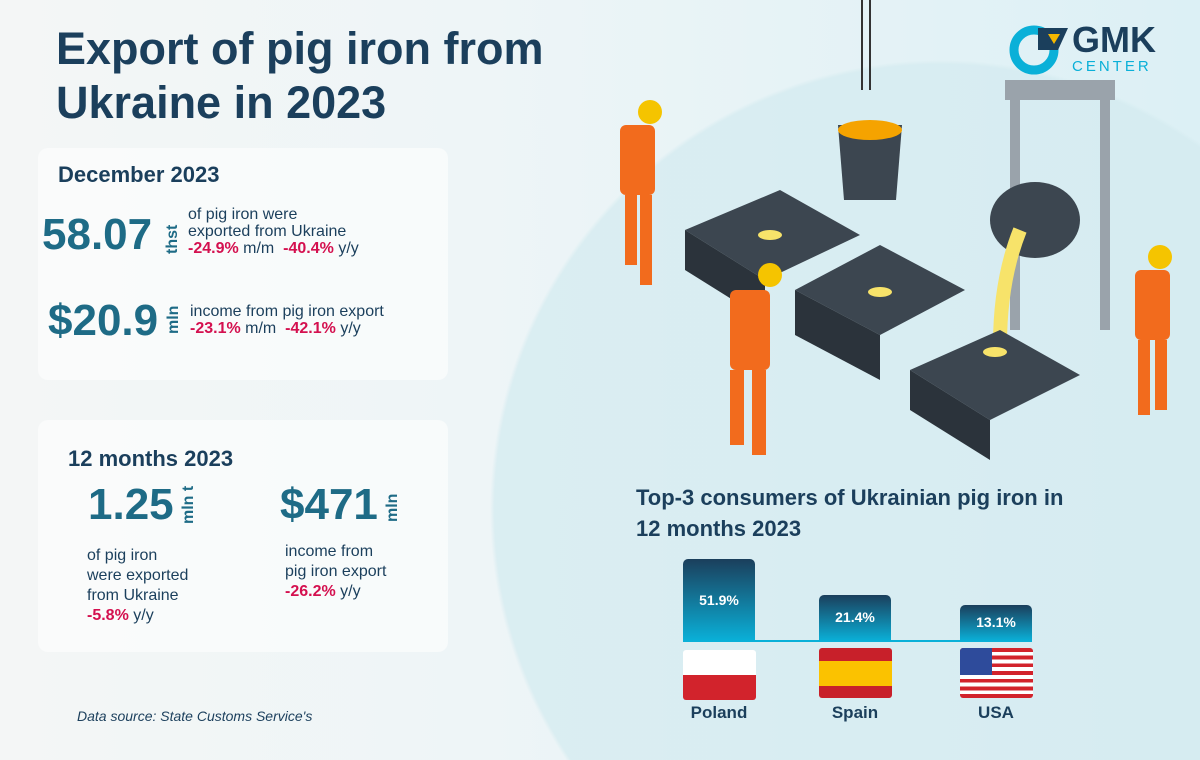 The width and height of the screenshot is (1200, 760). I want to click on year-volume-unit: mln t, so click(188, 504).